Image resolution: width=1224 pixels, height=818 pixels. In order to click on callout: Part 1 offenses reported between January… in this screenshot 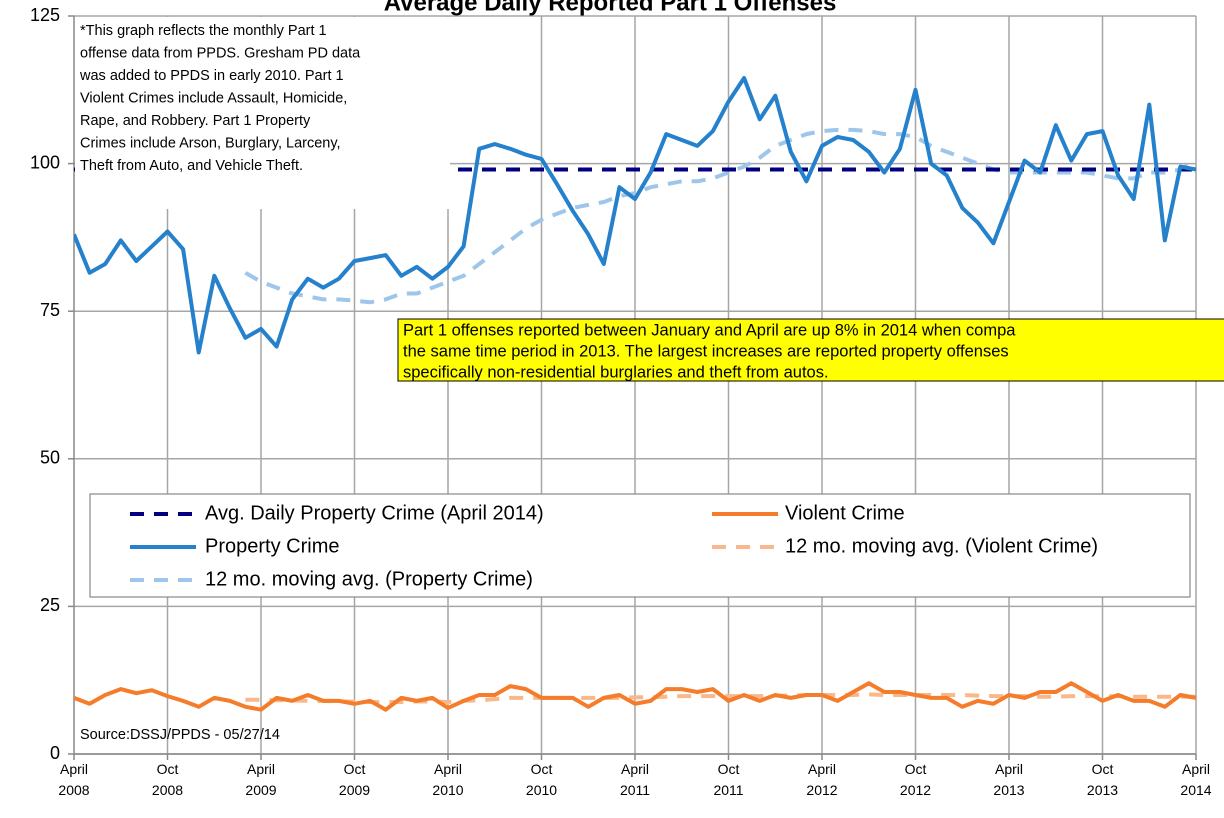, I will do `click(810, 350)`.